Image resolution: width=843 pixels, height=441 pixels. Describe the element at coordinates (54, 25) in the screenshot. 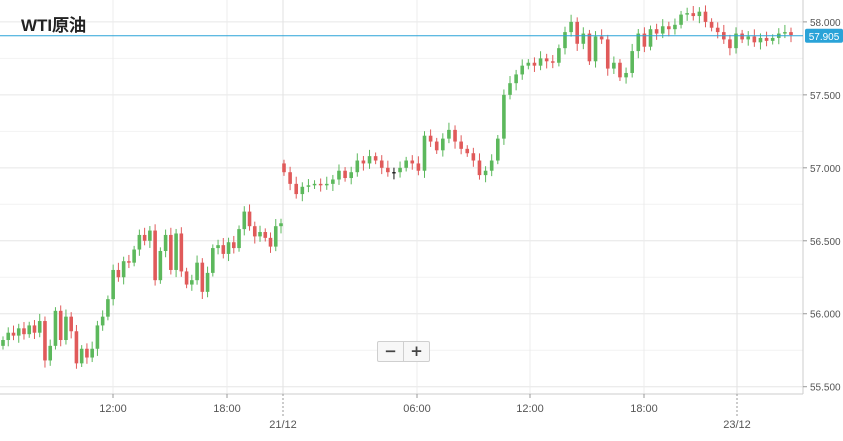

I see `chart-title: WTI原油` at that location.